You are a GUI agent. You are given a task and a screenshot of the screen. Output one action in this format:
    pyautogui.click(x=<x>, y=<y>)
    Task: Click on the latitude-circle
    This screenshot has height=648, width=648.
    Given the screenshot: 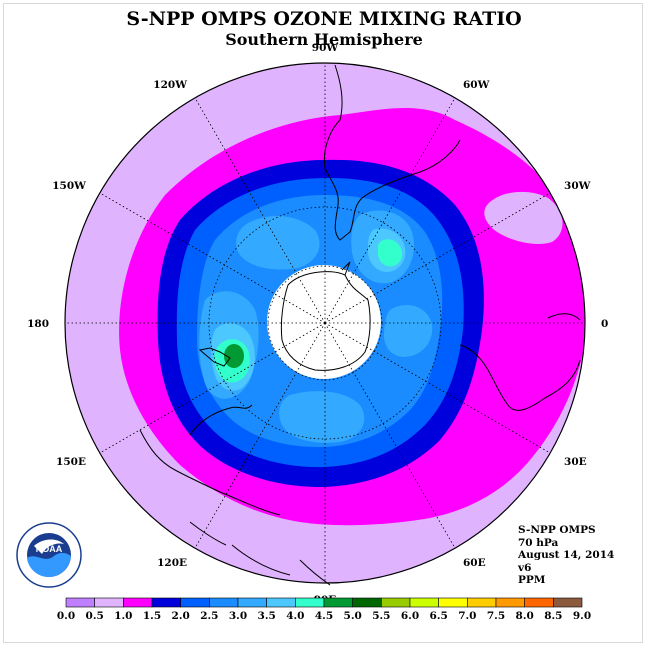 What is the action you would take?
    pyautogui.click(x=325, y=323)
    